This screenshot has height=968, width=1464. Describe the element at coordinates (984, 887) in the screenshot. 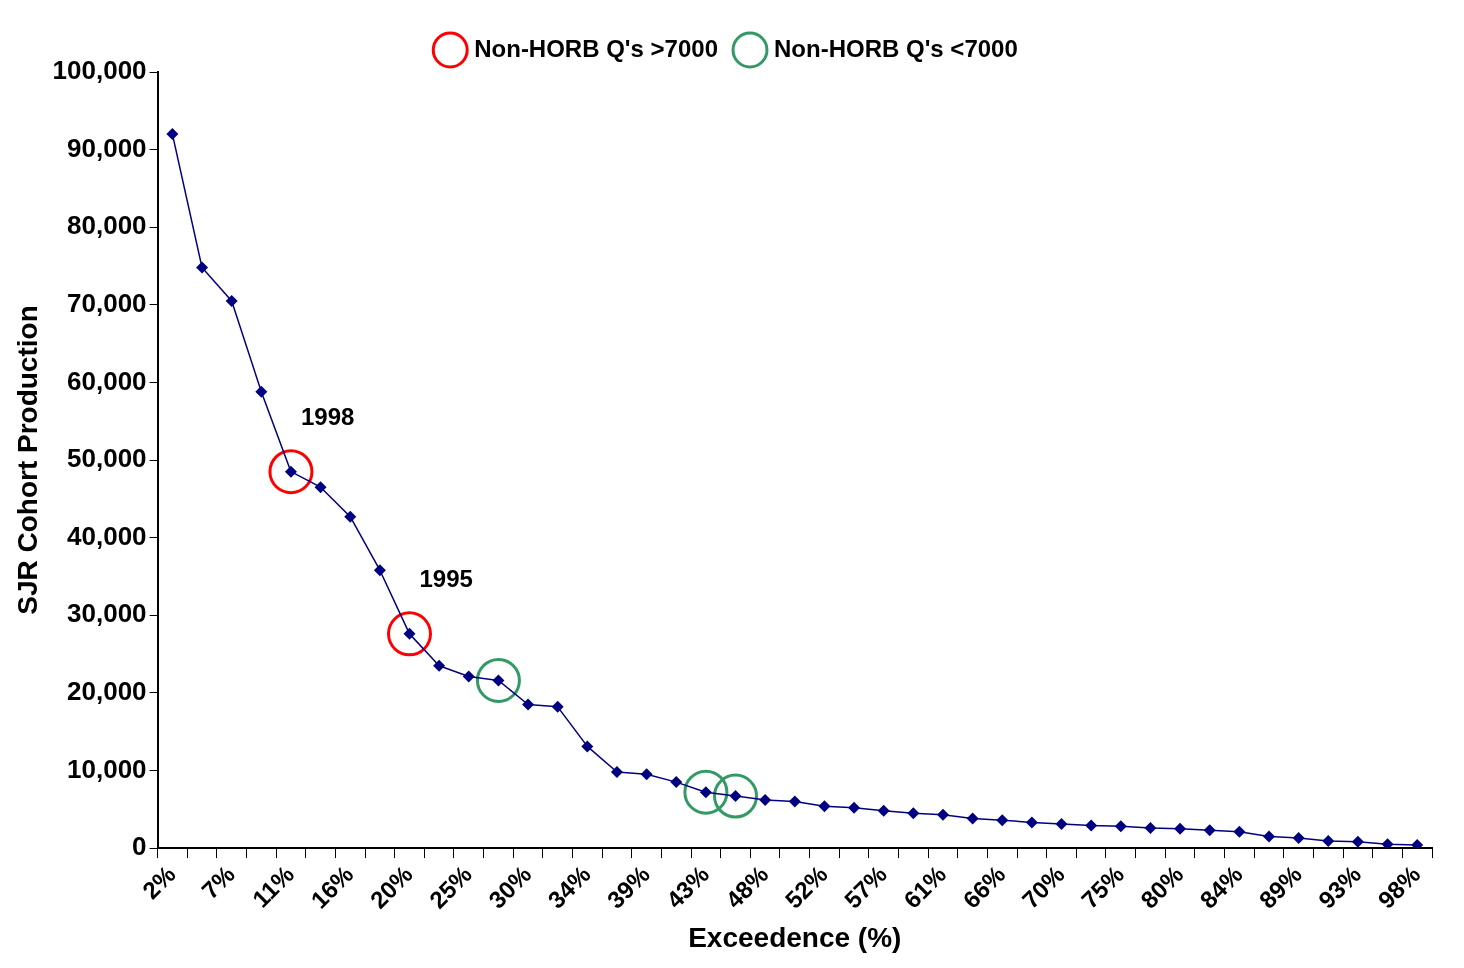

I see `x-tick-label: 66%` at that location.